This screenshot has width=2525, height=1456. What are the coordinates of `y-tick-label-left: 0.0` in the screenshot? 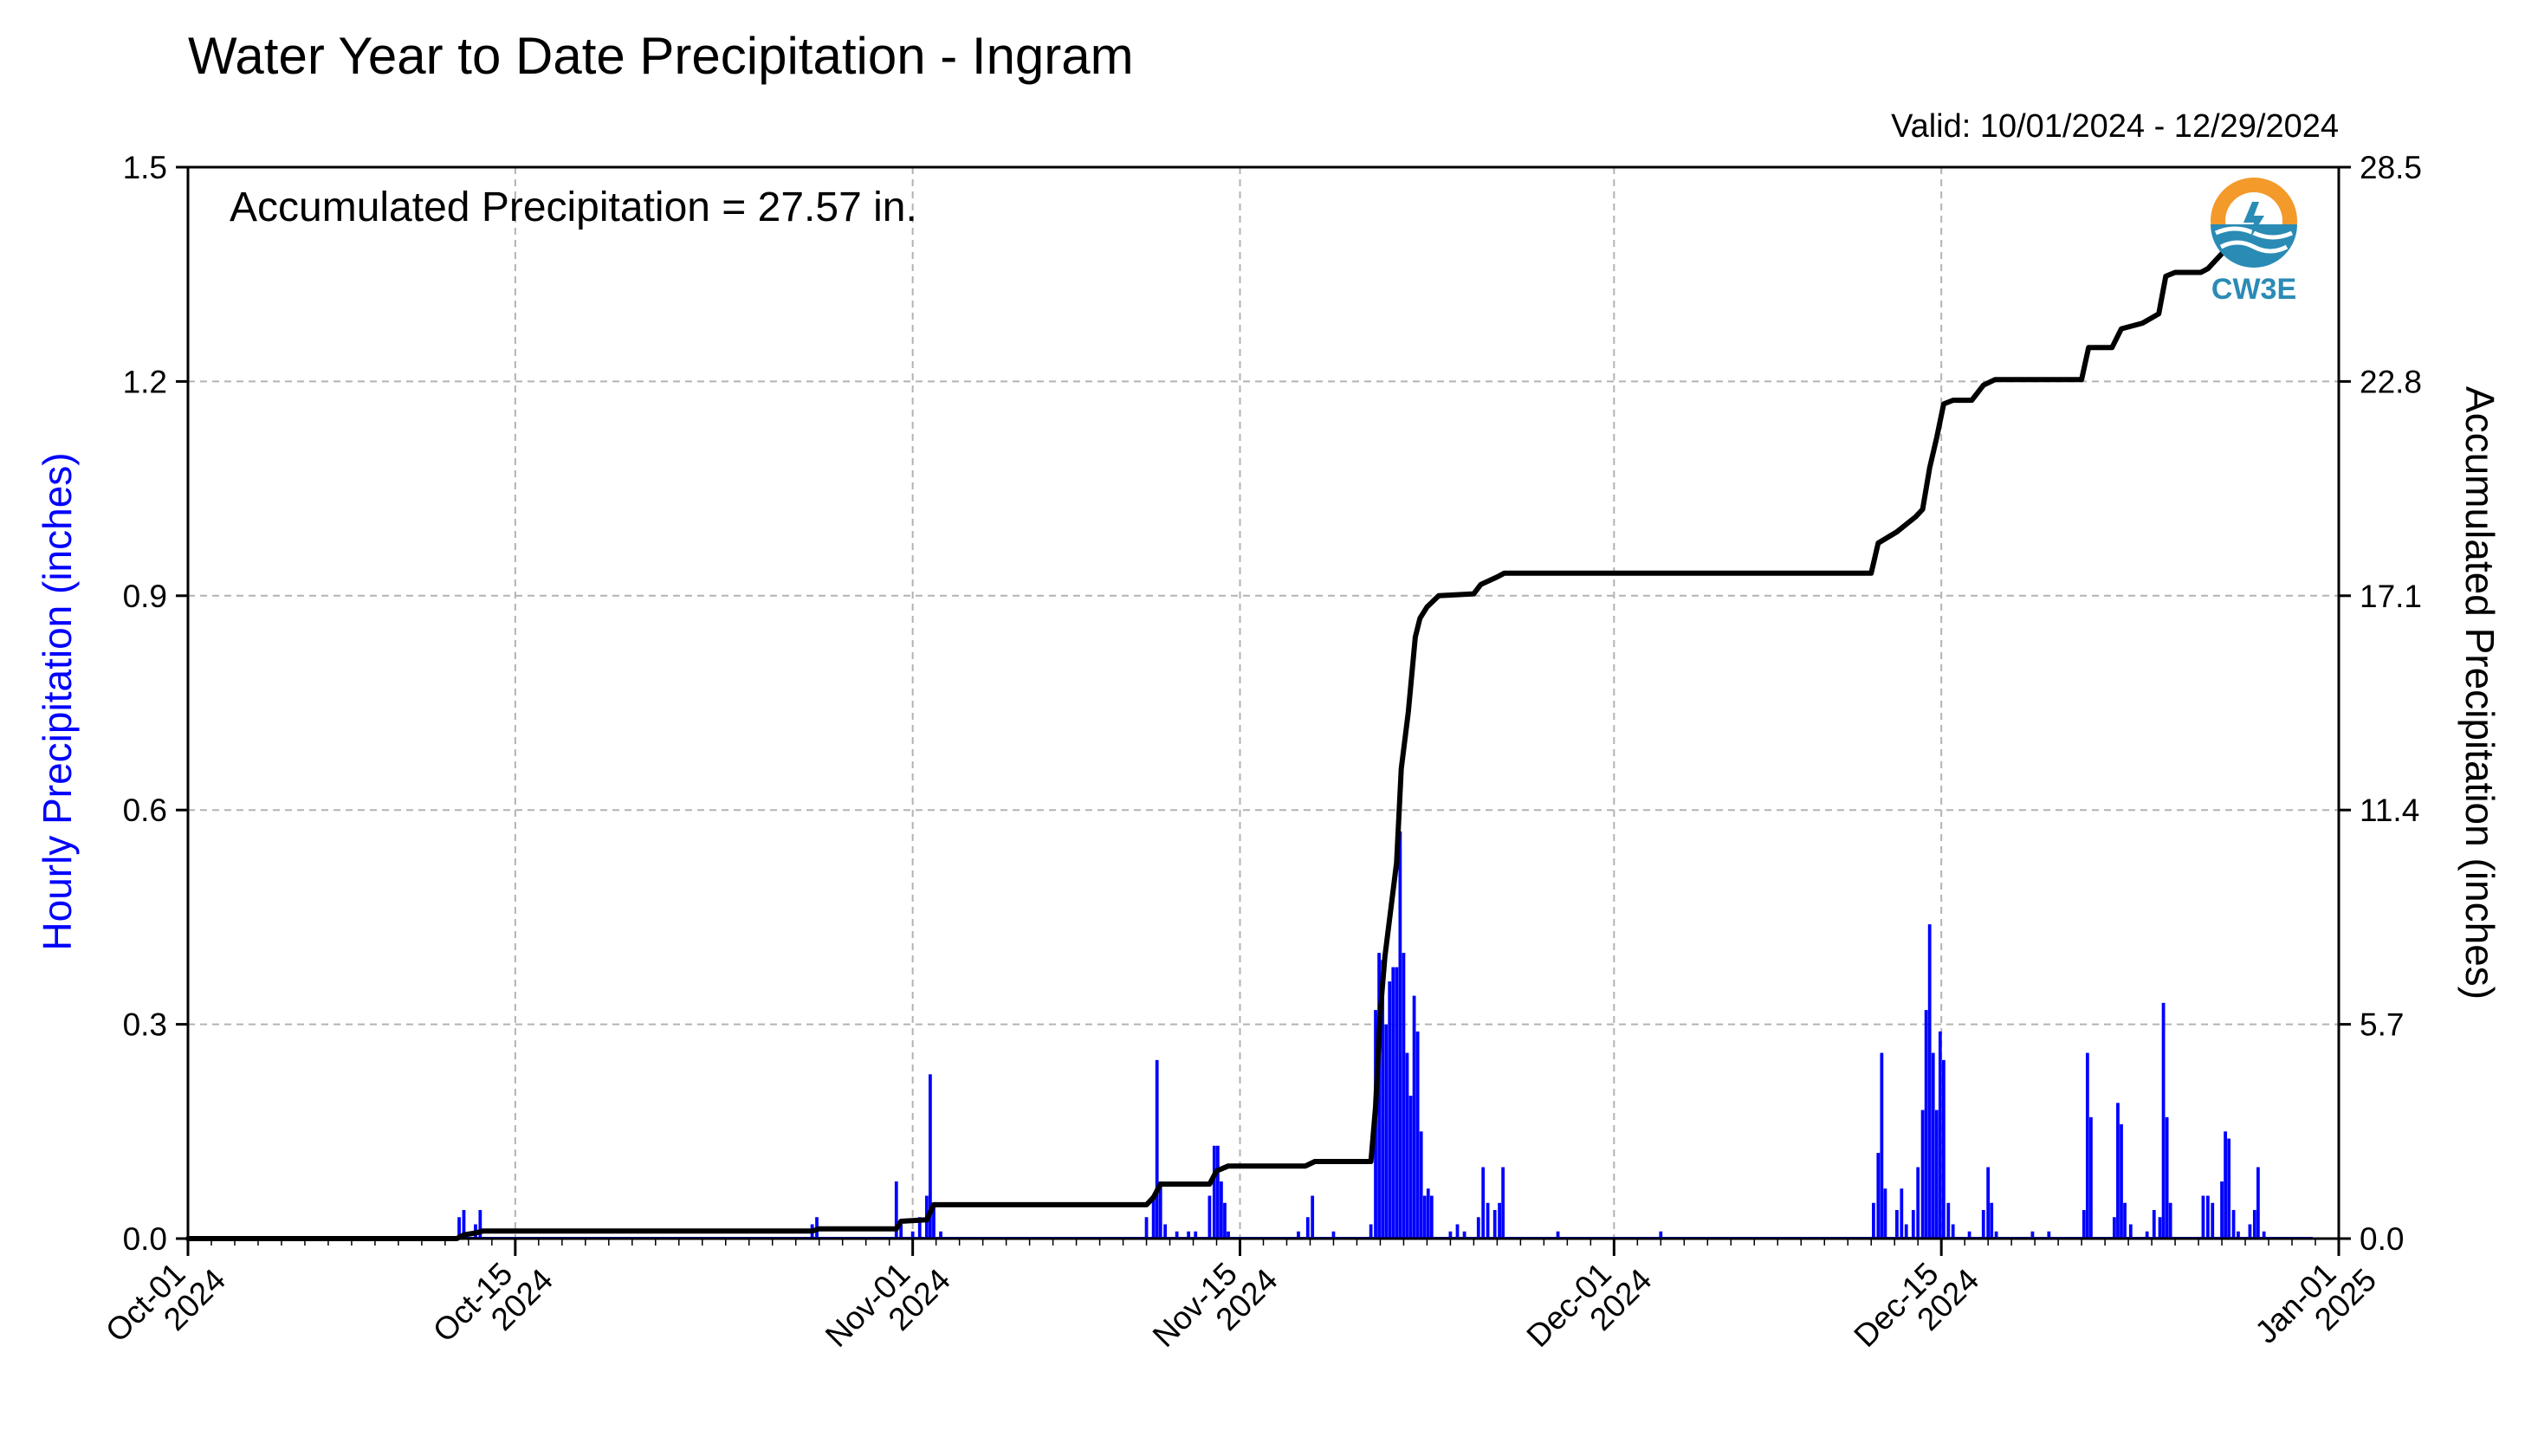 It's located at (145, 1239).